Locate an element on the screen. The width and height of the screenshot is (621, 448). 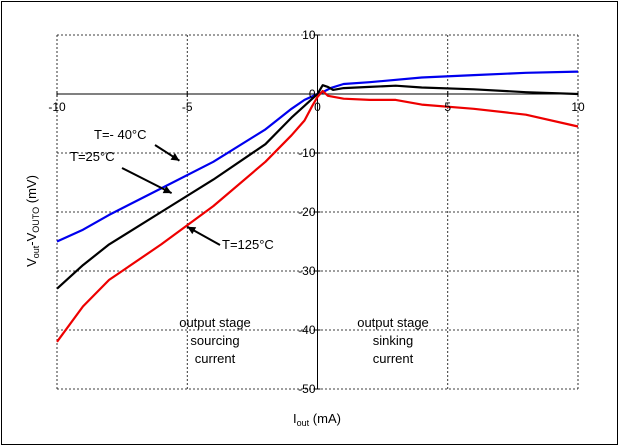
x-tick-label: 5 is located at coordinates (447, 107).